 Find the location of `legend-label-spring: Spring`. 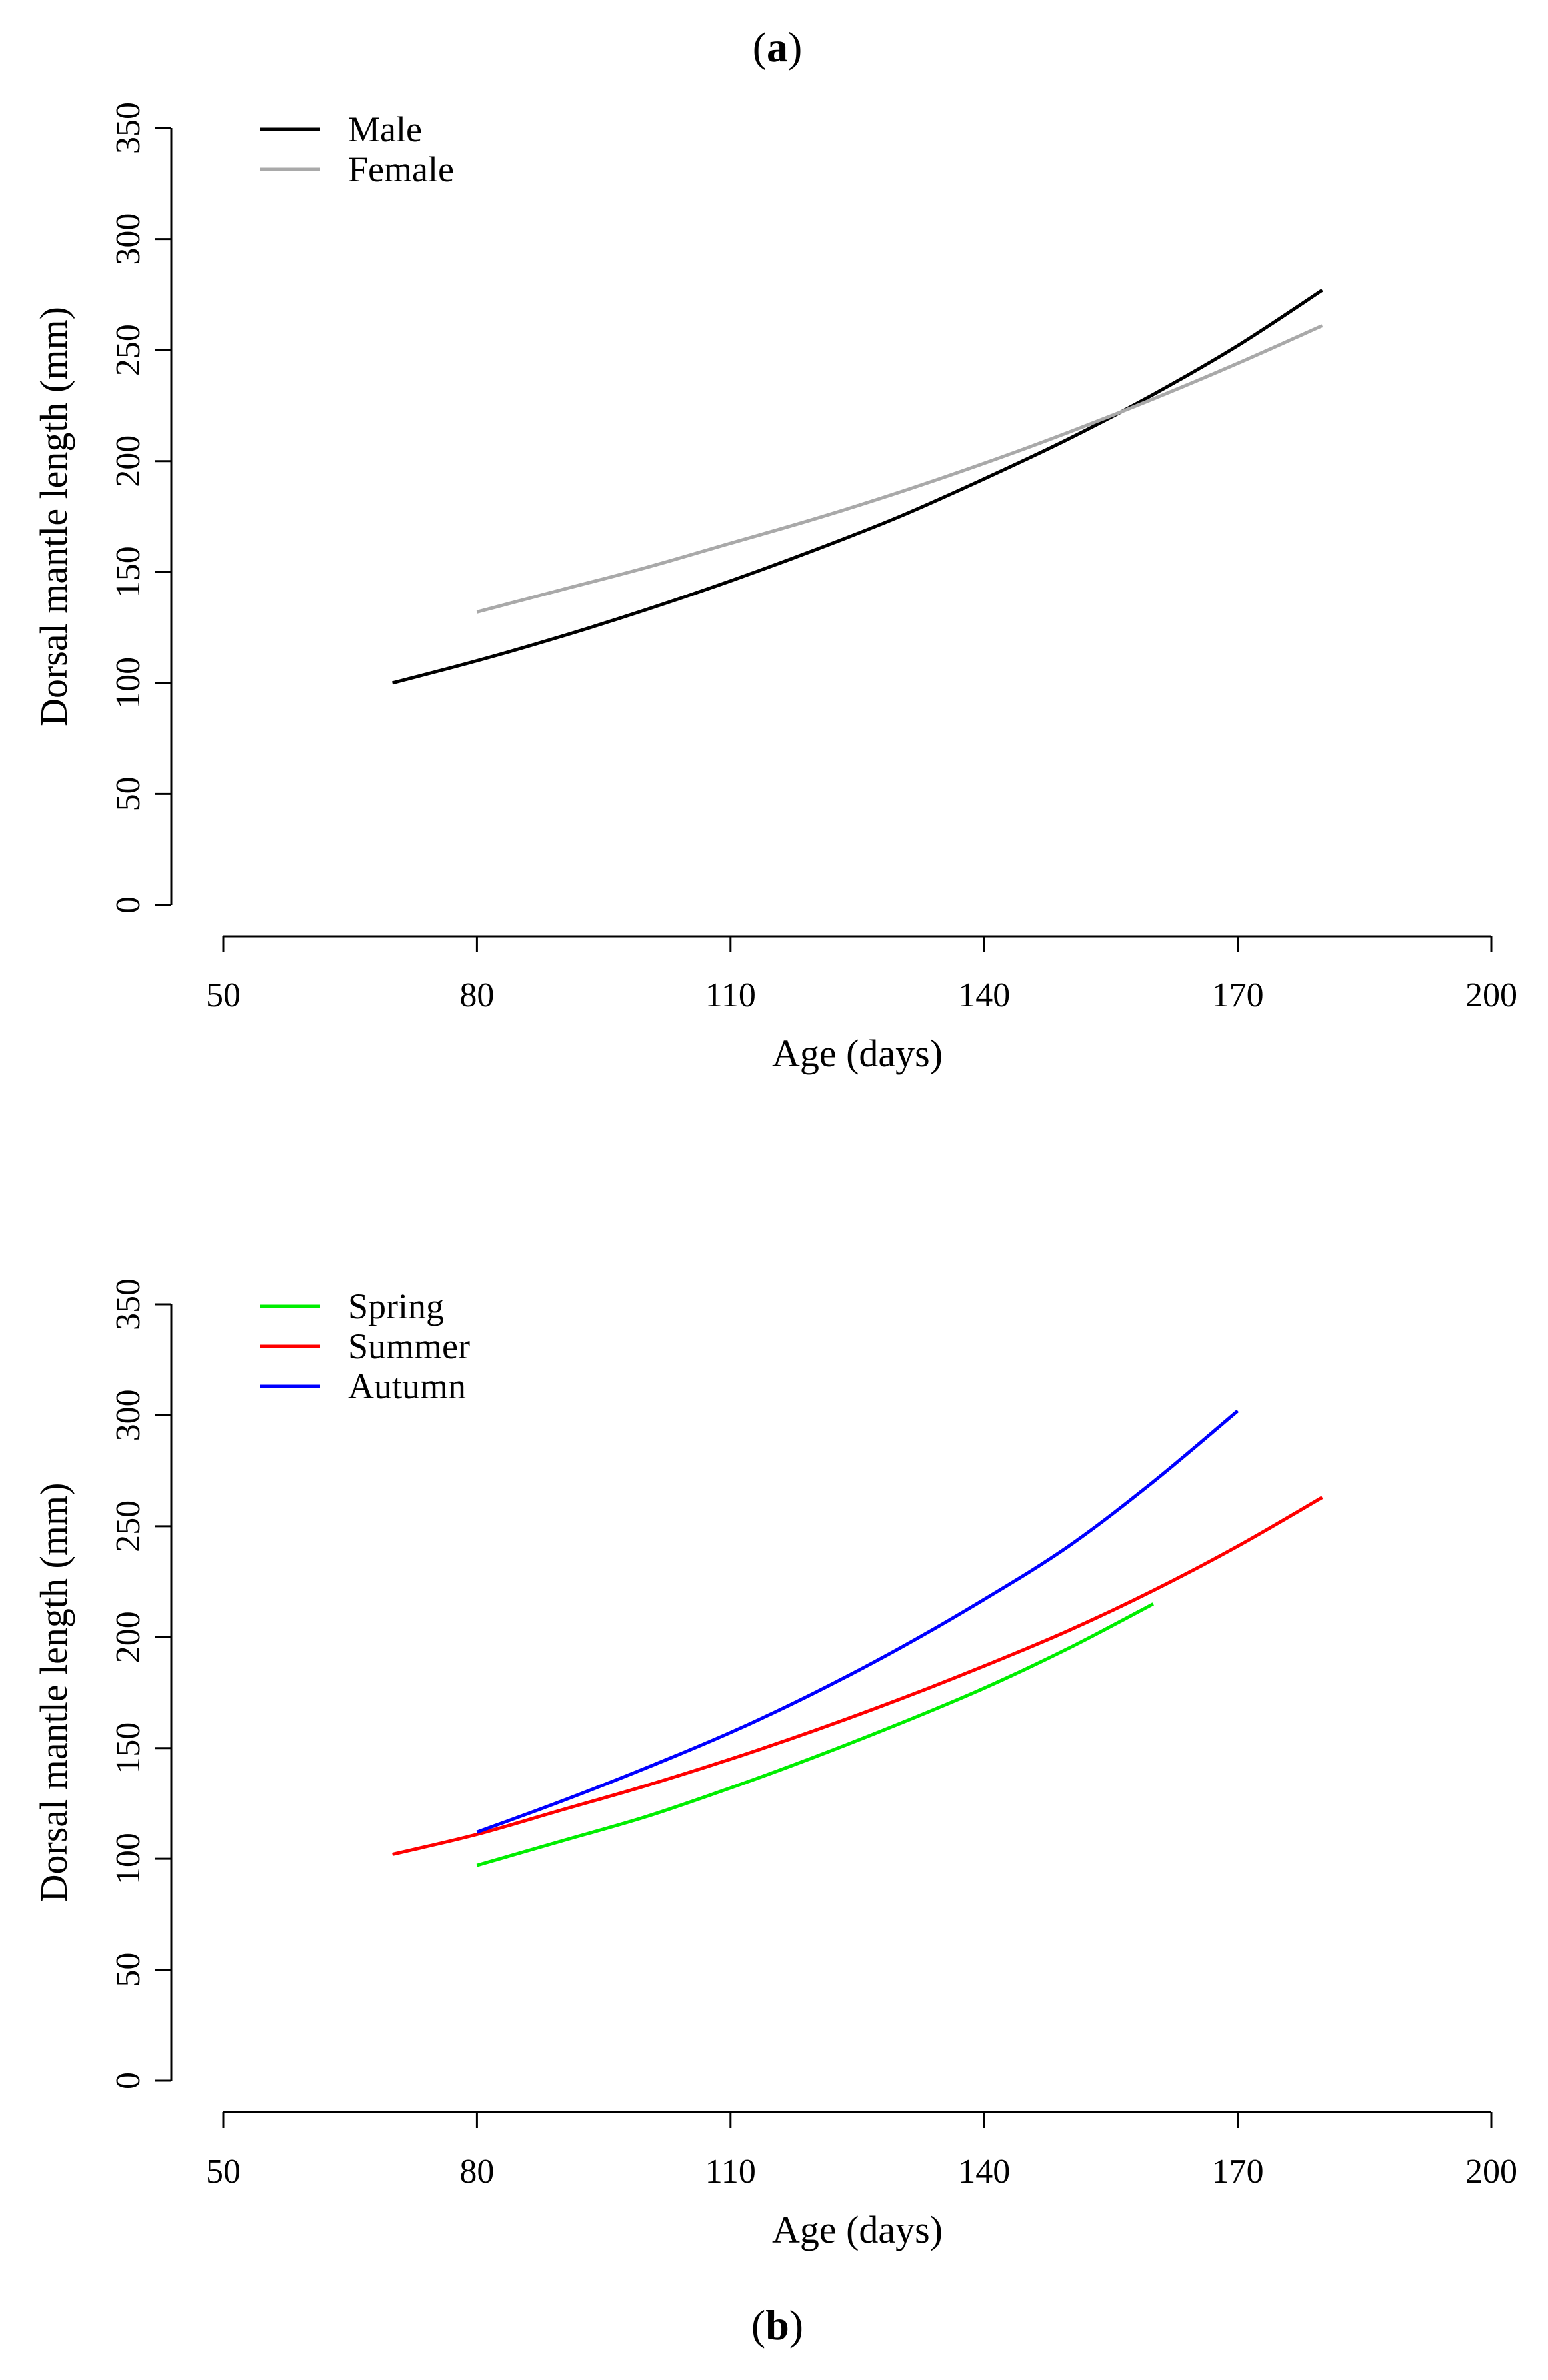

legend-label-spring: Spring is located at coordinates (396, 1306).